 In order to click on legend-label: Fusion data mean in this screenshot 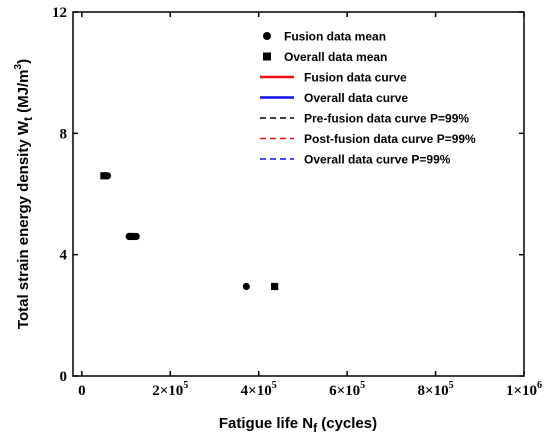, I will do `click(335, 37)`.